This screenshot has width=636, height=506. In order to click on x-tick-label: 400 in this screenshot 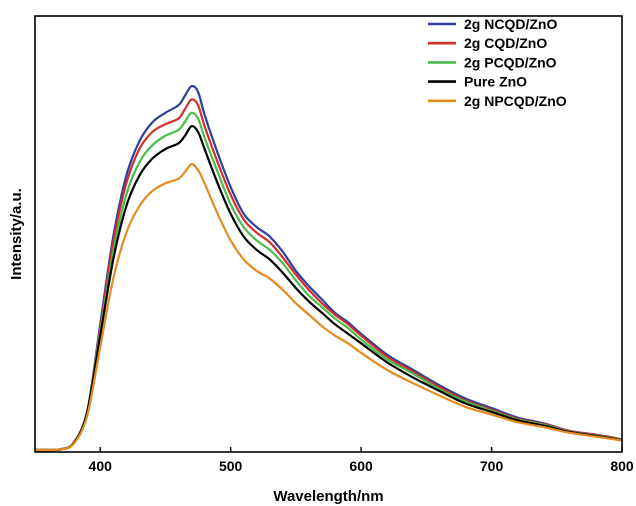, I will do `click(101, 466)`.